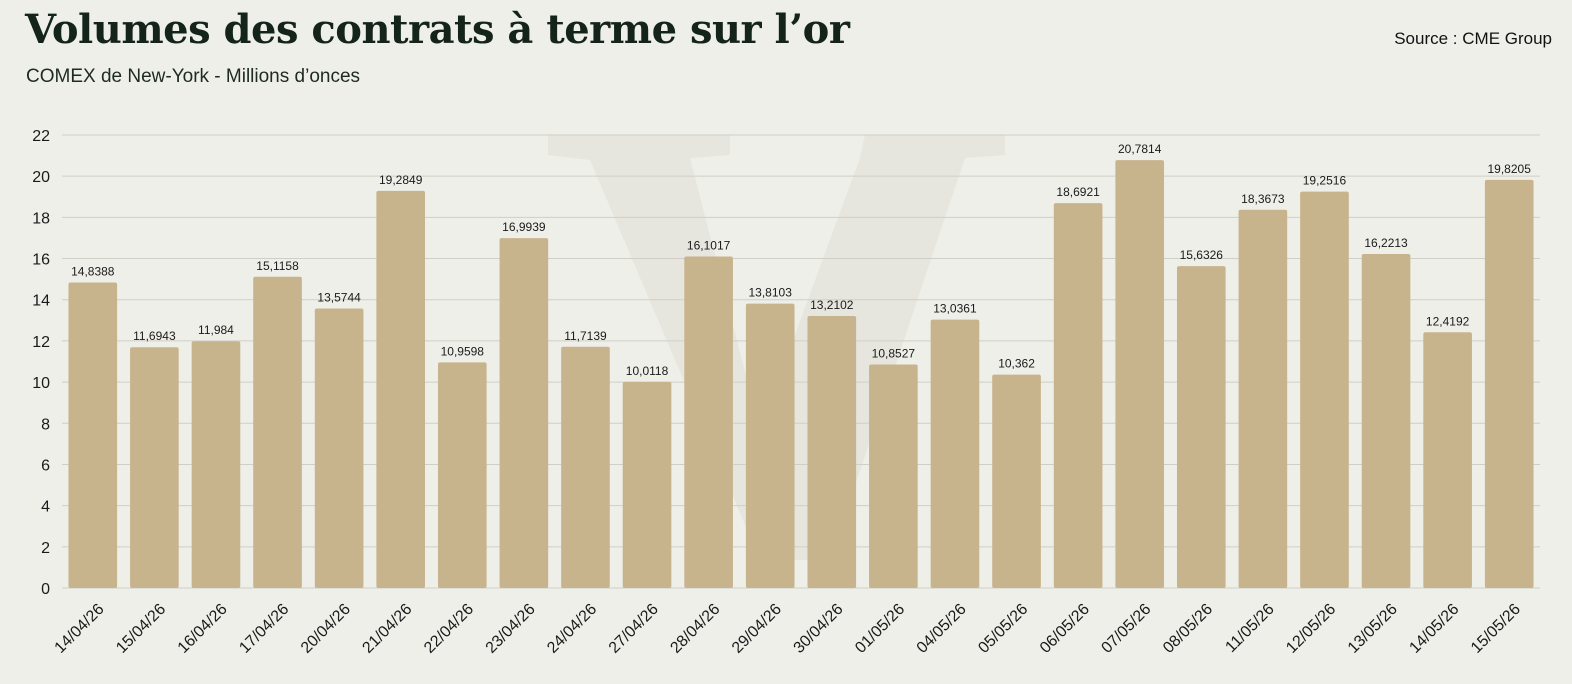 The image size is (1572, 684). Describe the element at coordinates (93, 271) in the screenshot. I see `data-label: 14,8388` at that location.